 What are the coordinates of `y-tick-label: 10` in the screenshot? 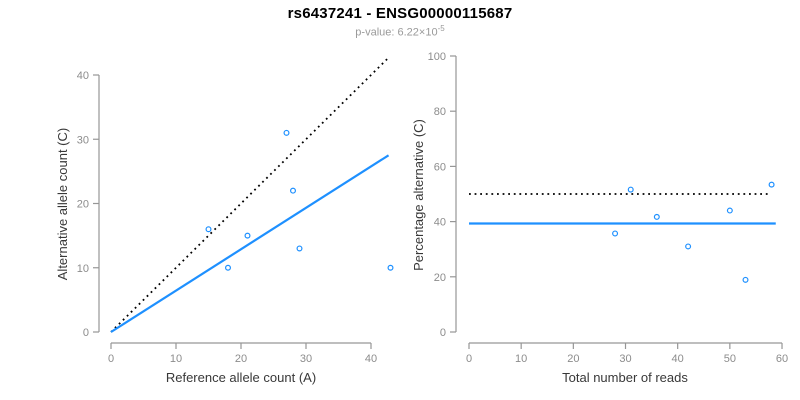 It's located at (83, 269).